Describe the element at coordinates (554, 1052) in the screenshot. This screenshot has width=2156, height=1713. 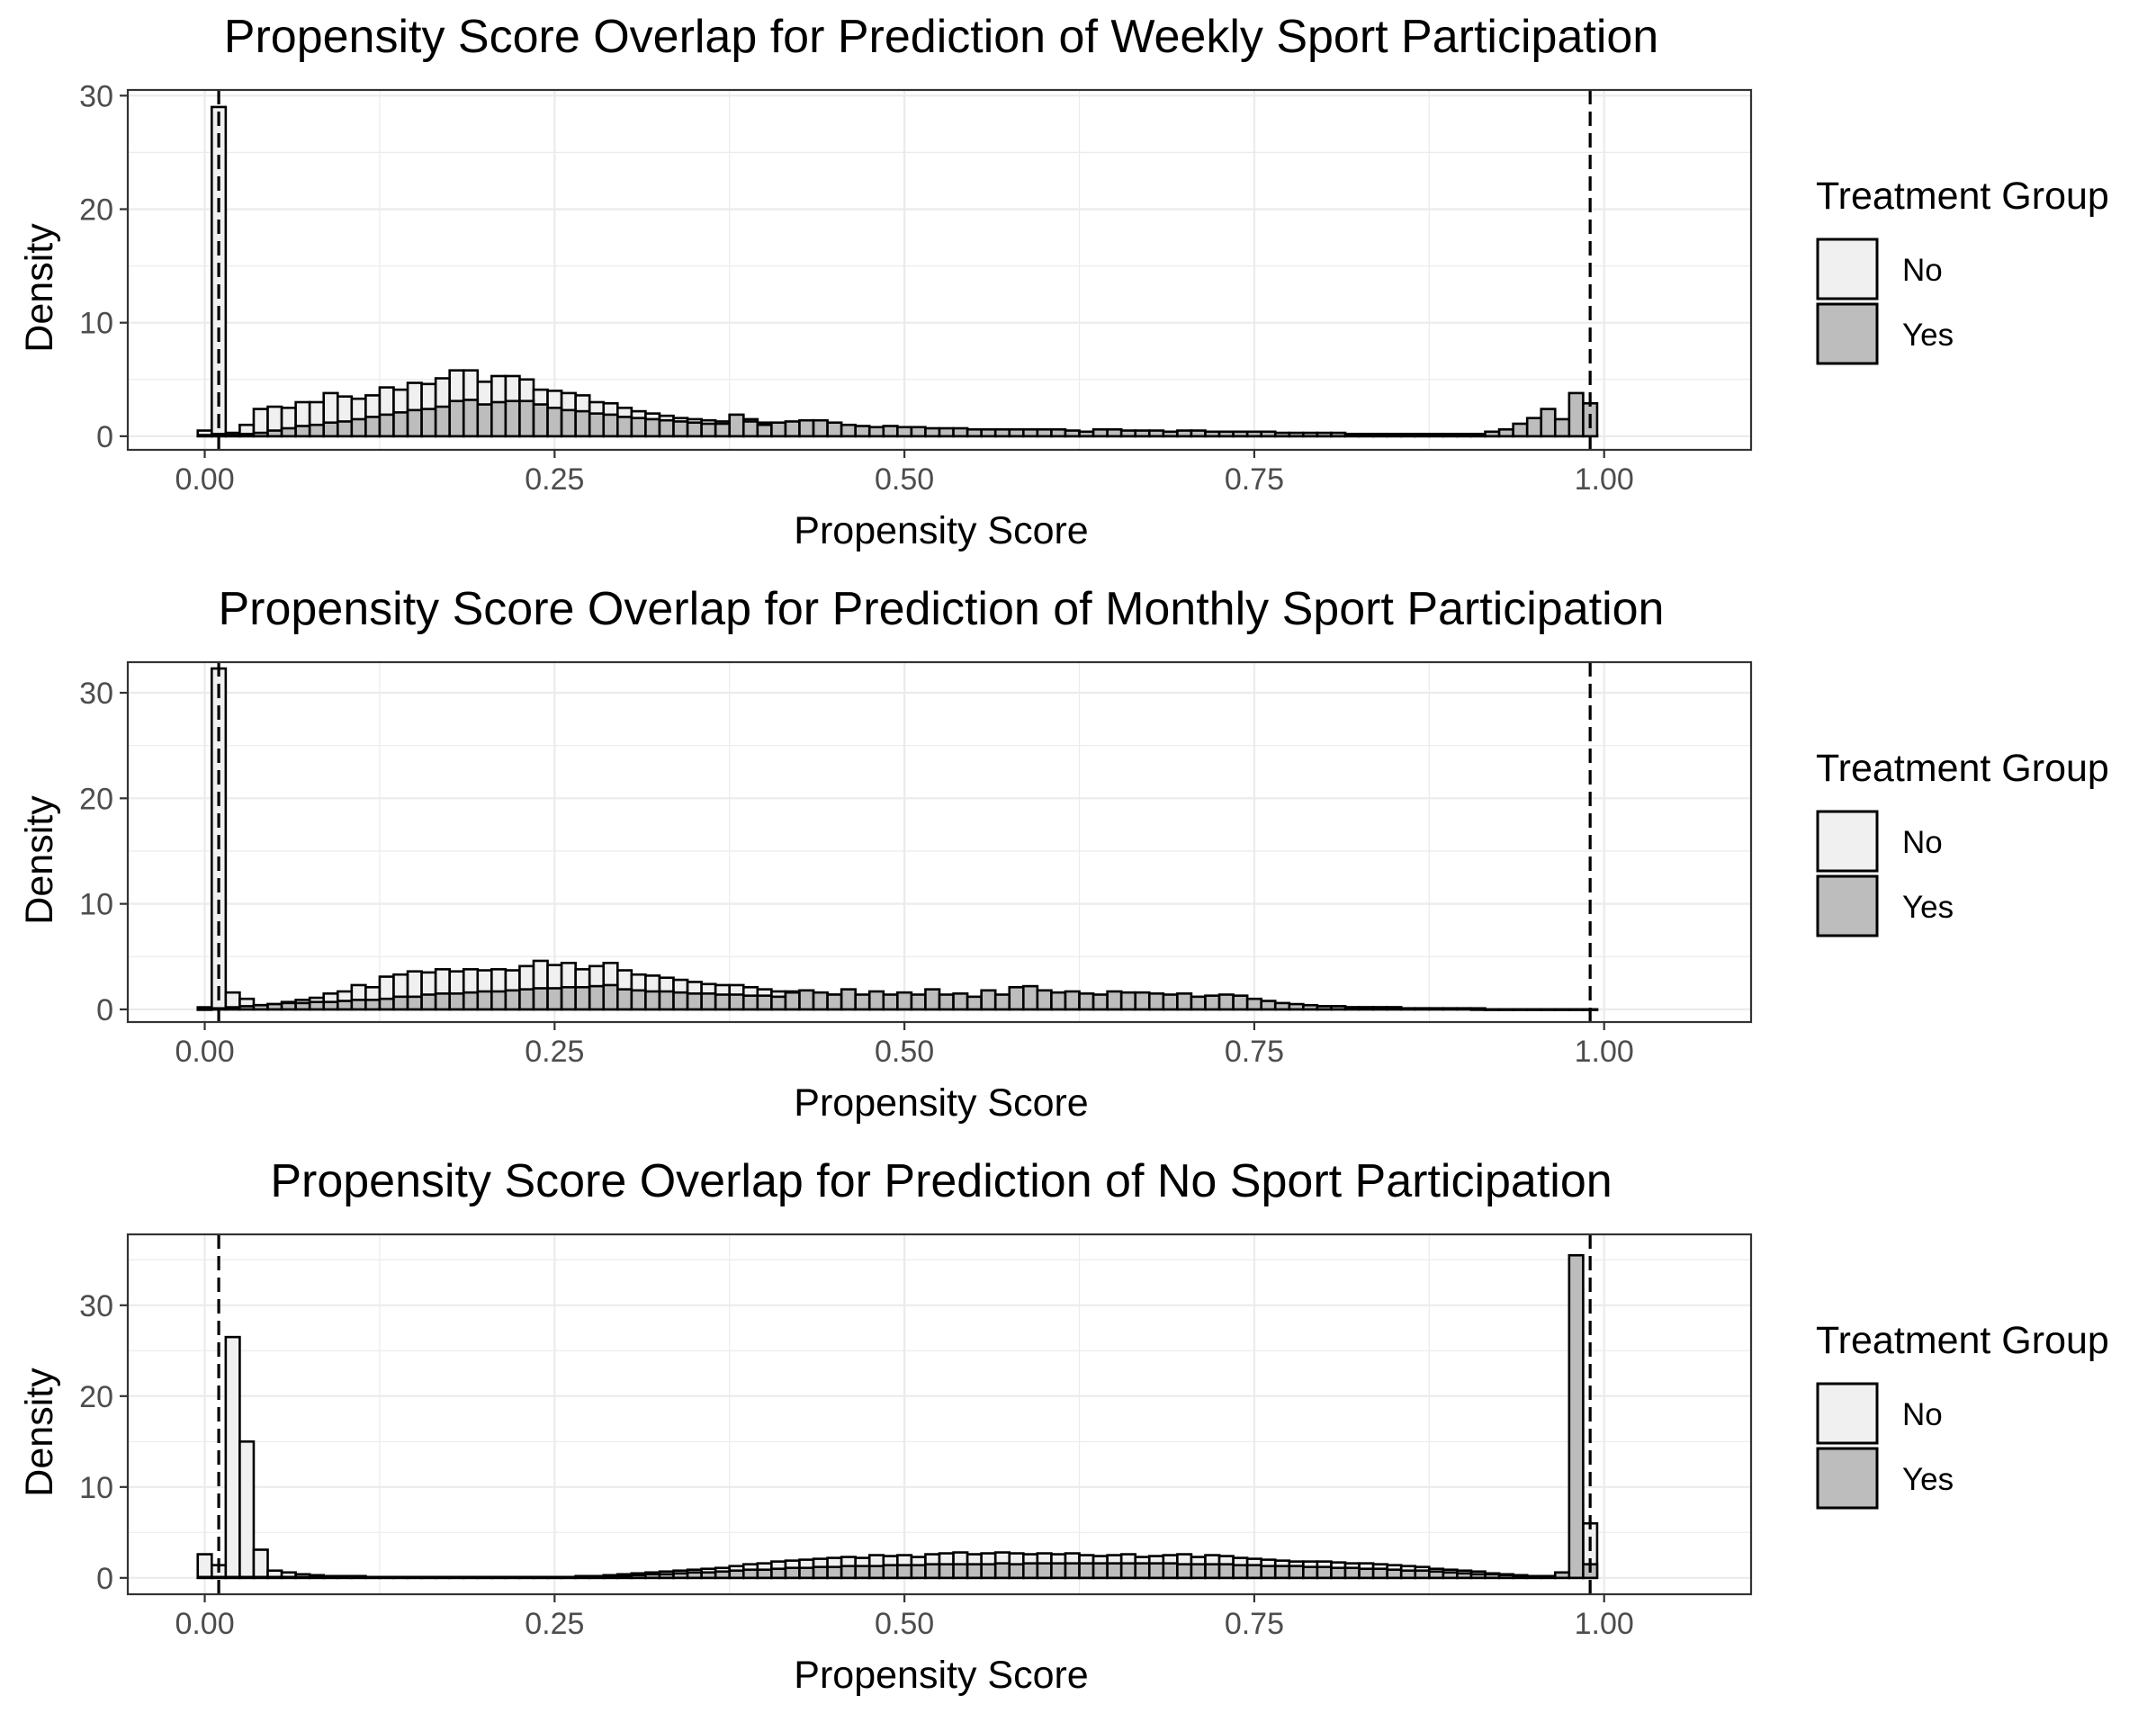
I see `x-tick-label: 0.25` at that location.